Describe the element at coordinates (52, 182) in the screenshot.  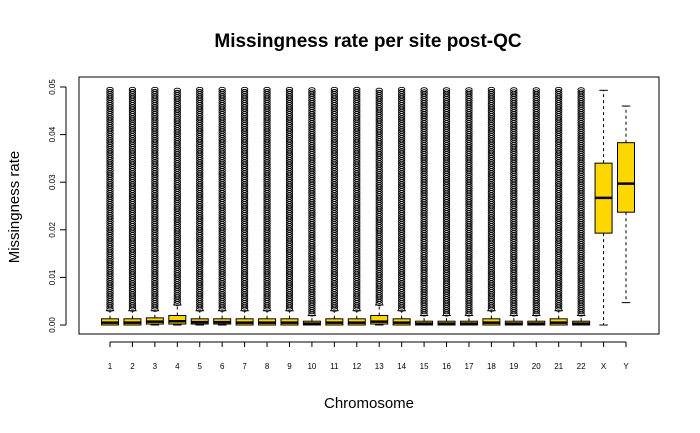
I see `y-tick-label: 0.03` at that location.